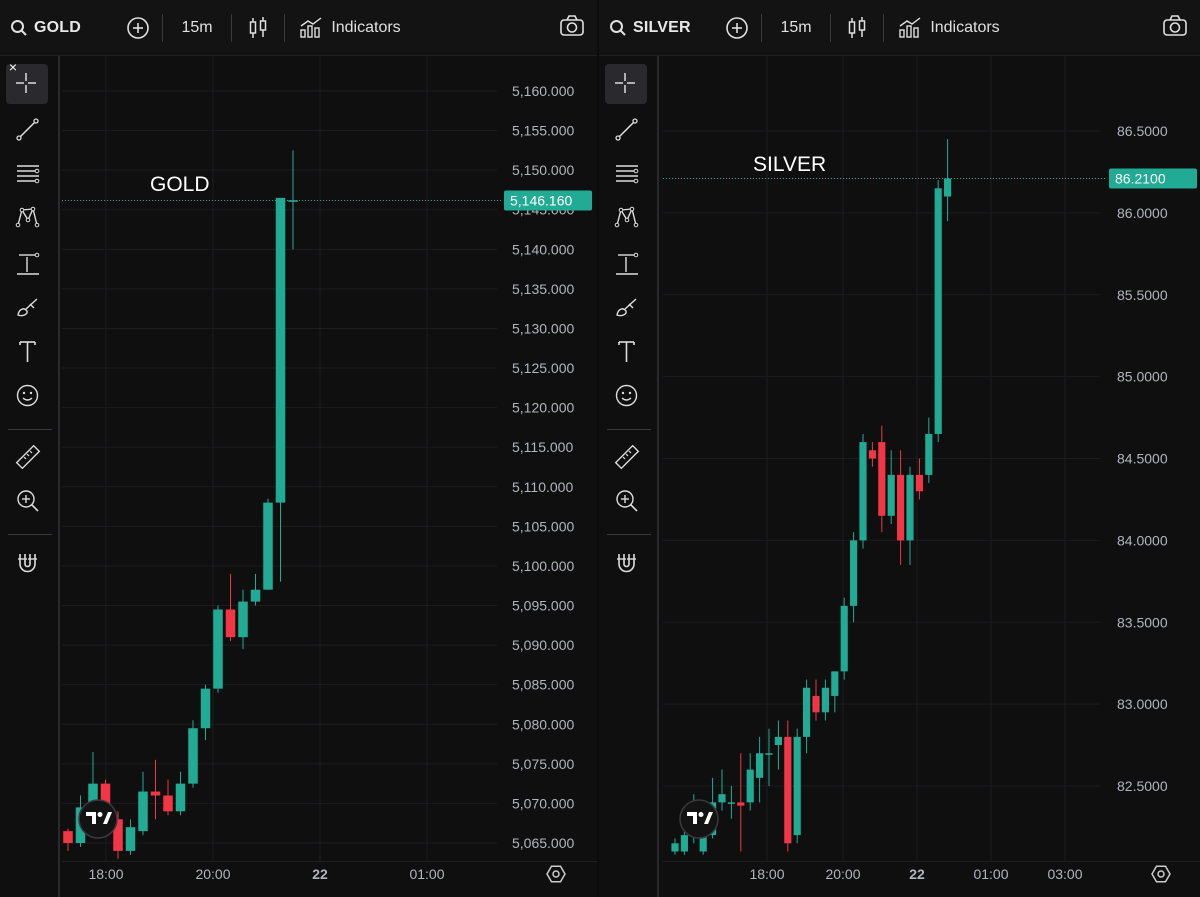 The image size is (1200, 897). Describe the element at coordinates (766, 874) in the screenshot. I see `x-tick-label: 18:00` at that location.